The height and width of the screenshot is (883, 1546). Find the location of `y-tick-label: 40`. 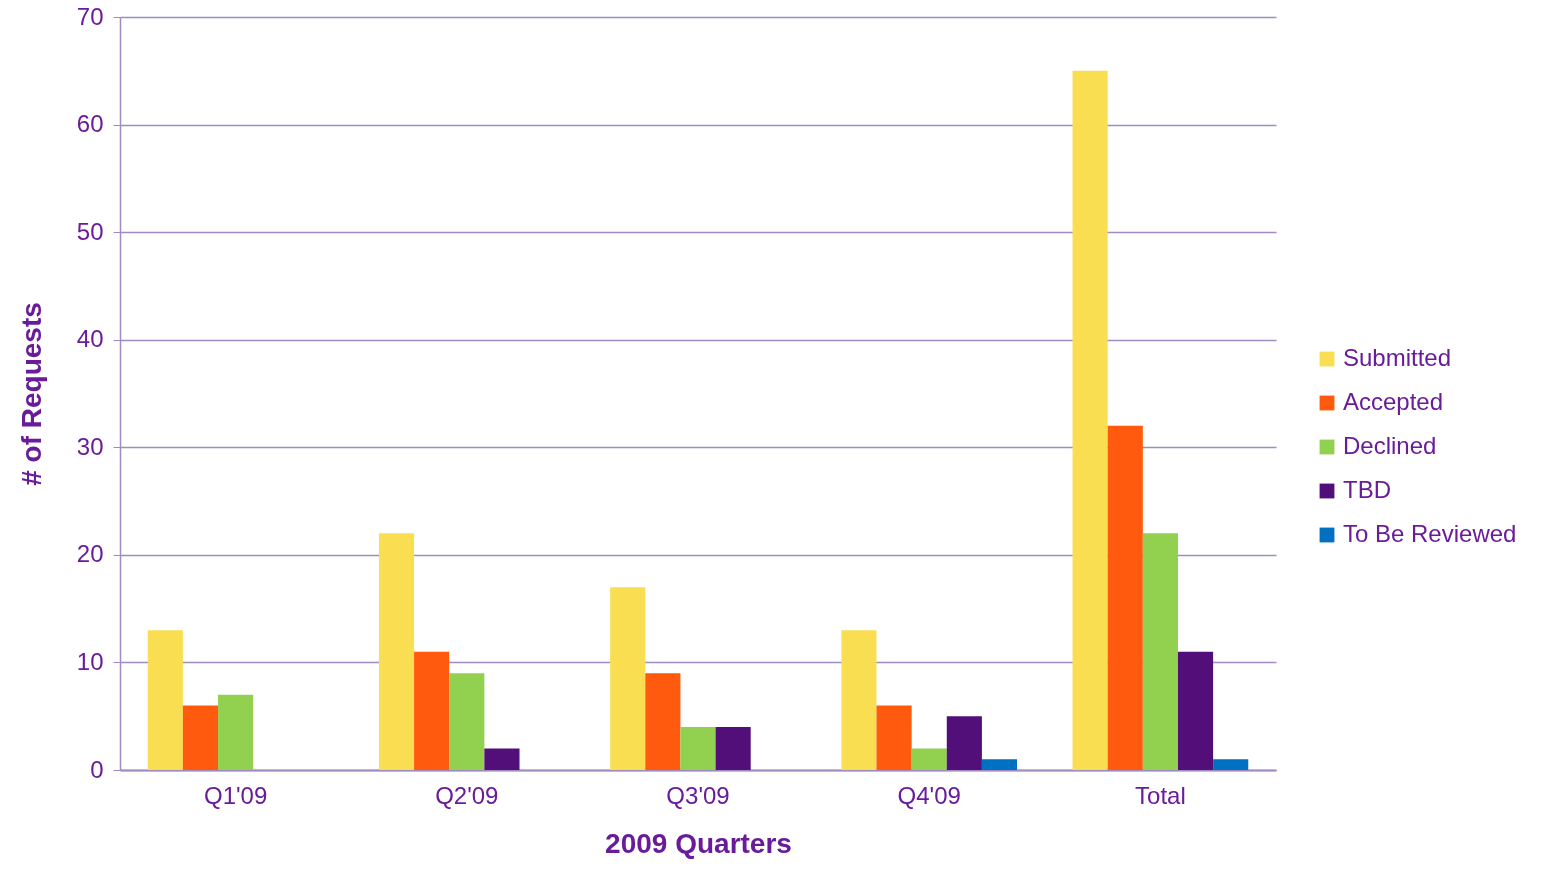

y-tick-label: 40 is located at coordinates (90, 339).